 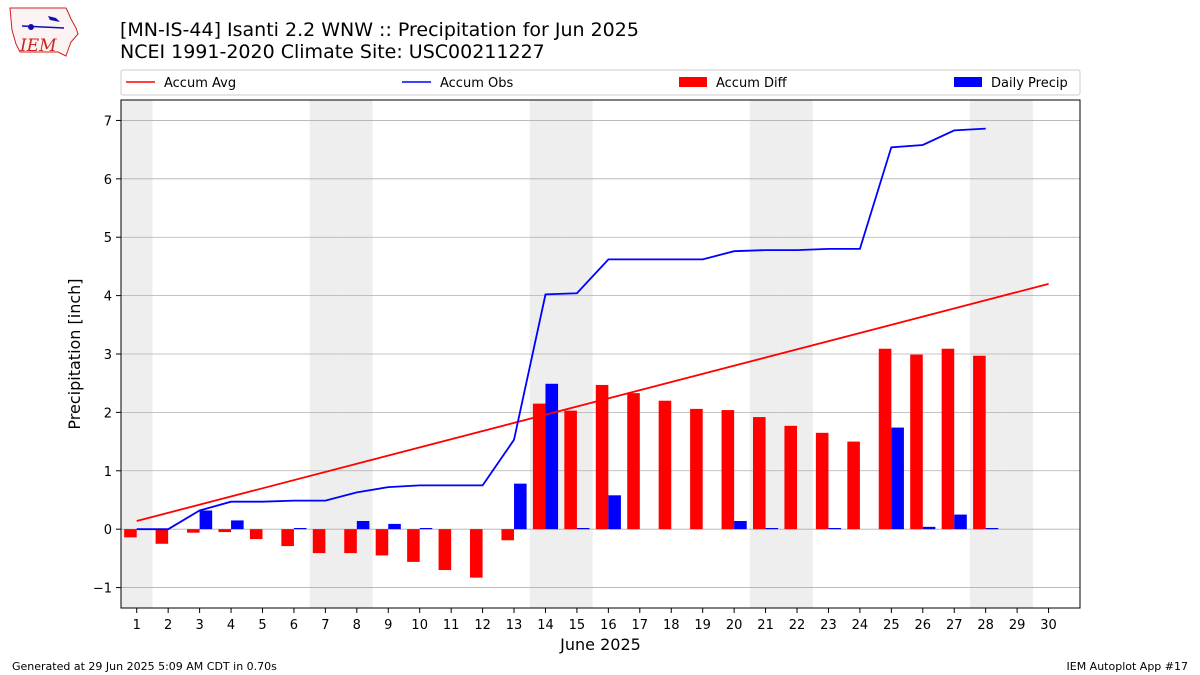 I want to click on legend-frame, so click(x=600, y=82).